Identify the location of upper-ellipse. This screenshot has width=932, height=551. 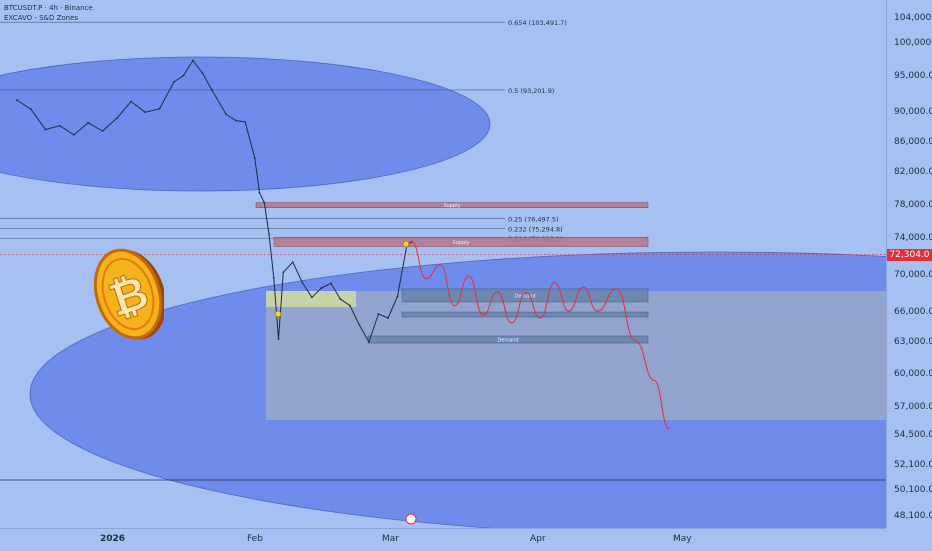
(245, 124).